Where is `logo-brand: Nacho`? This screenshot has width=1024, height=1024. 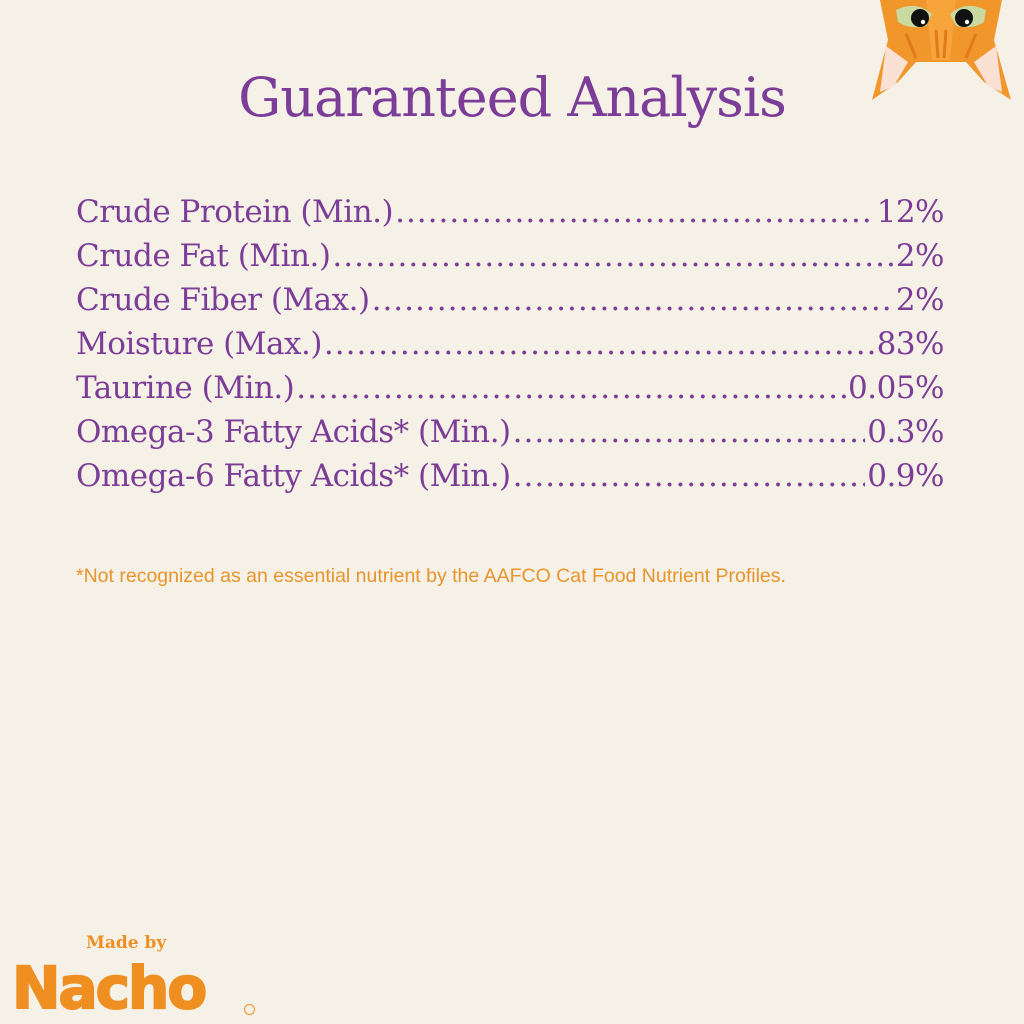 logo-brand: Nacho is located at coordinates (109, 988).